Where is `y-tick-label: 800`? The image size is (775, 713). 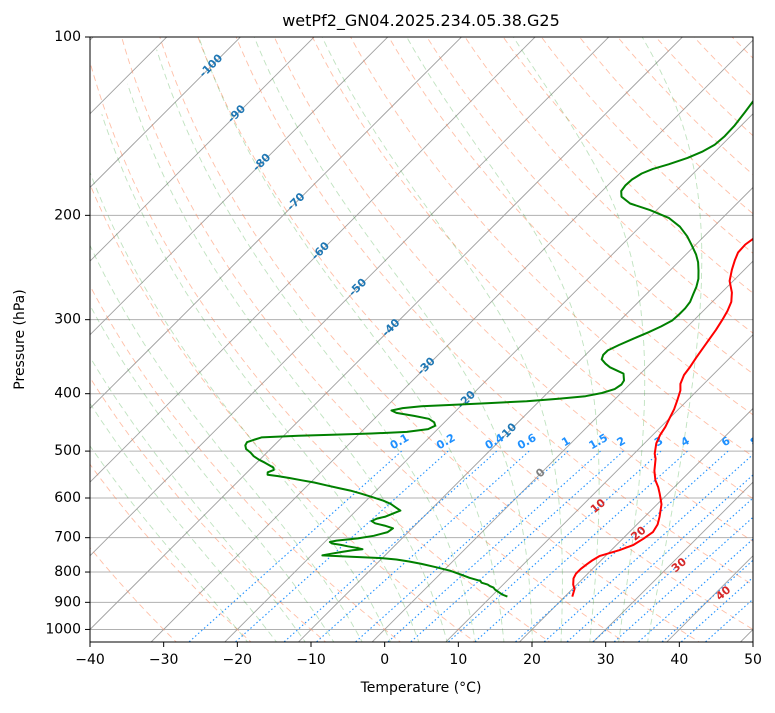
y-tick-label: 800 is located at coordinates (67, 572).